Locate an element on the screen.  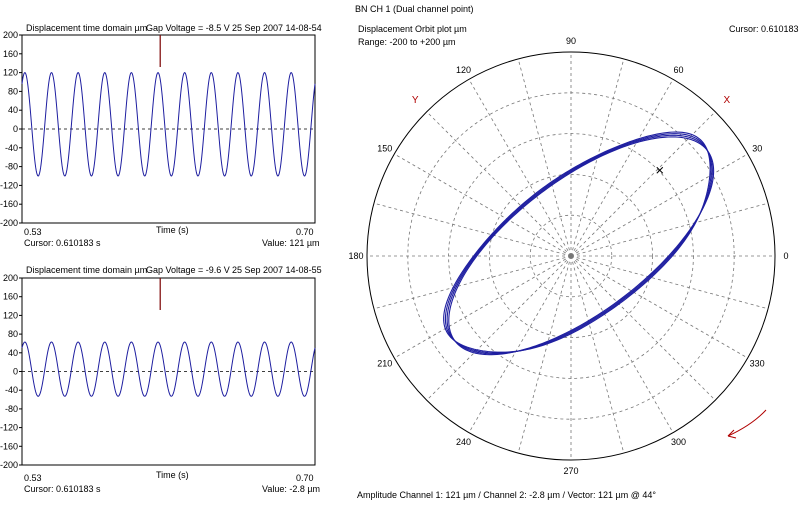
bottom-panel-ytick-label: -200 is located at coordinates (9, 465).